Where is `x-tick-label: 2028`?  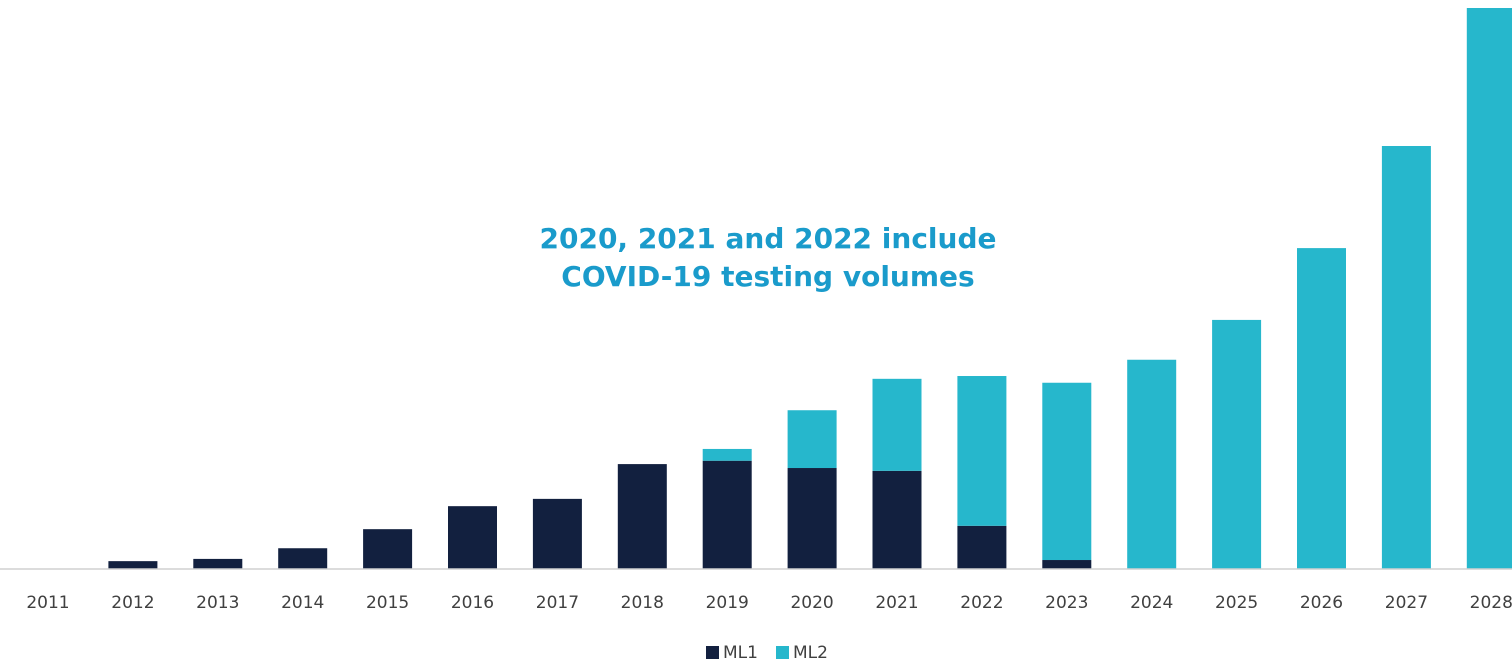 x-tick-label: 2028 is located at coordinates (1491, 603).